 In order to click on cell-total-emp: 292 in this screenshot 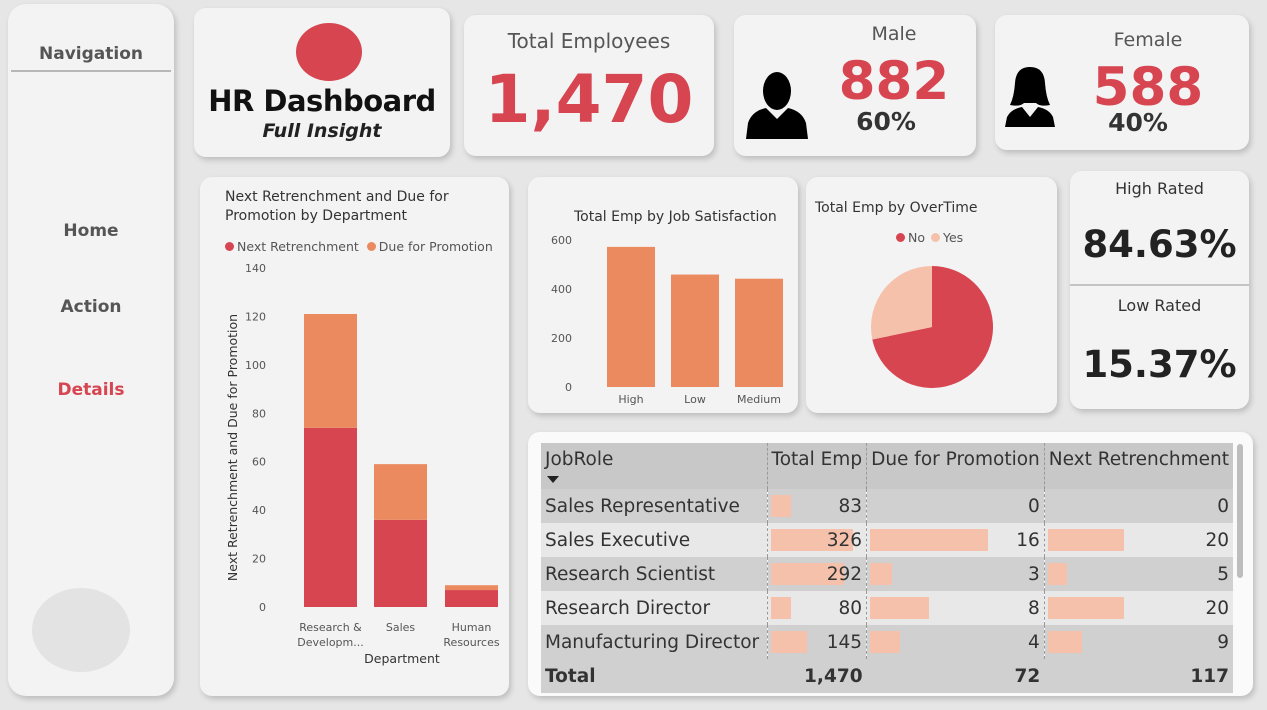, I will do `click(816, 574)`.